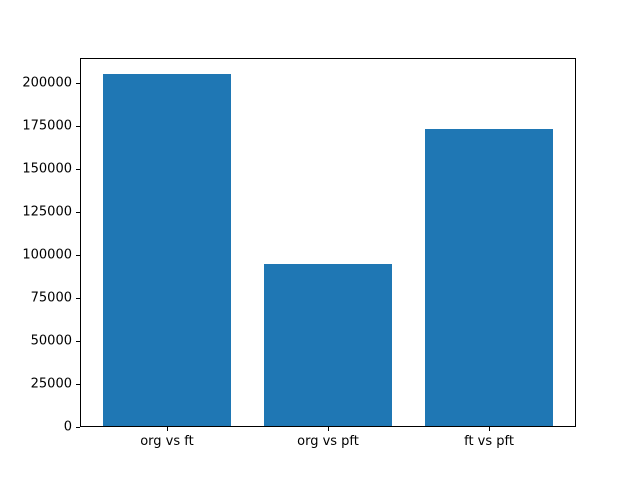  I want to click on y-tick-label: 175000, so click(47, 126).